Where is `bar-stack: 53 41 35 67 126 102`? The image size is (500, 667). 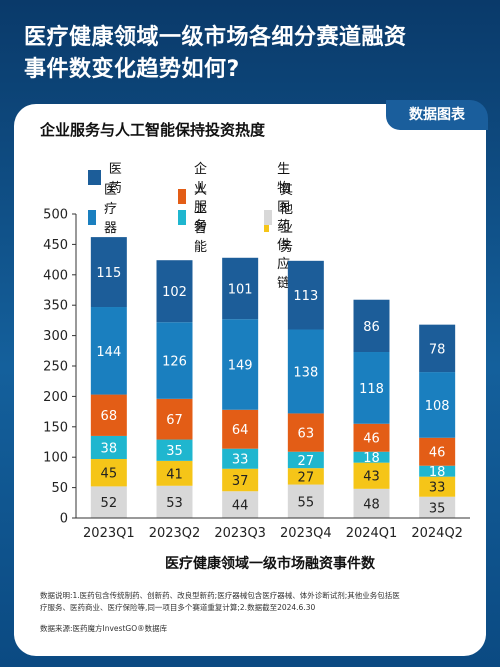
bar-stack: 53 41 35 67 126 102 is located at coordinates (174, 389).